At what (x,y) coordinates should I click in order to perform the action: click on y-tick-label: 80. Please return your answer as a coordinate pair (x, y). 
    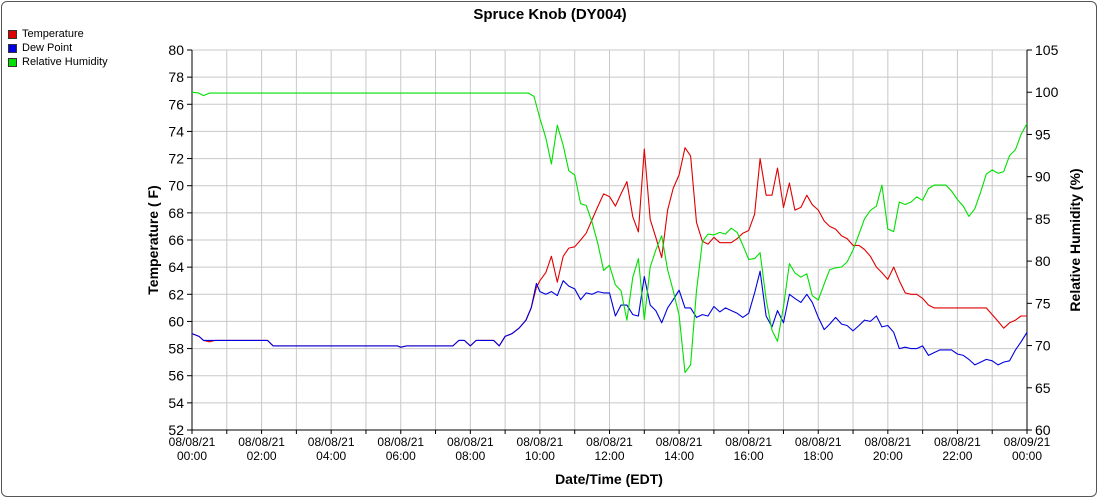
    Looking at the image, I should click on (176, 50).